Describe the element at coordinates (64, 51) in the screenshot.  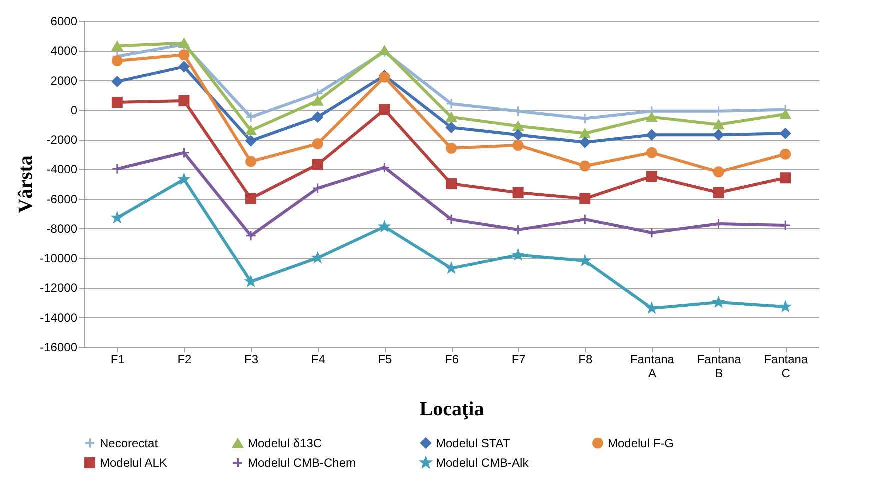
I see `y-tick-label: 4000` at that location.